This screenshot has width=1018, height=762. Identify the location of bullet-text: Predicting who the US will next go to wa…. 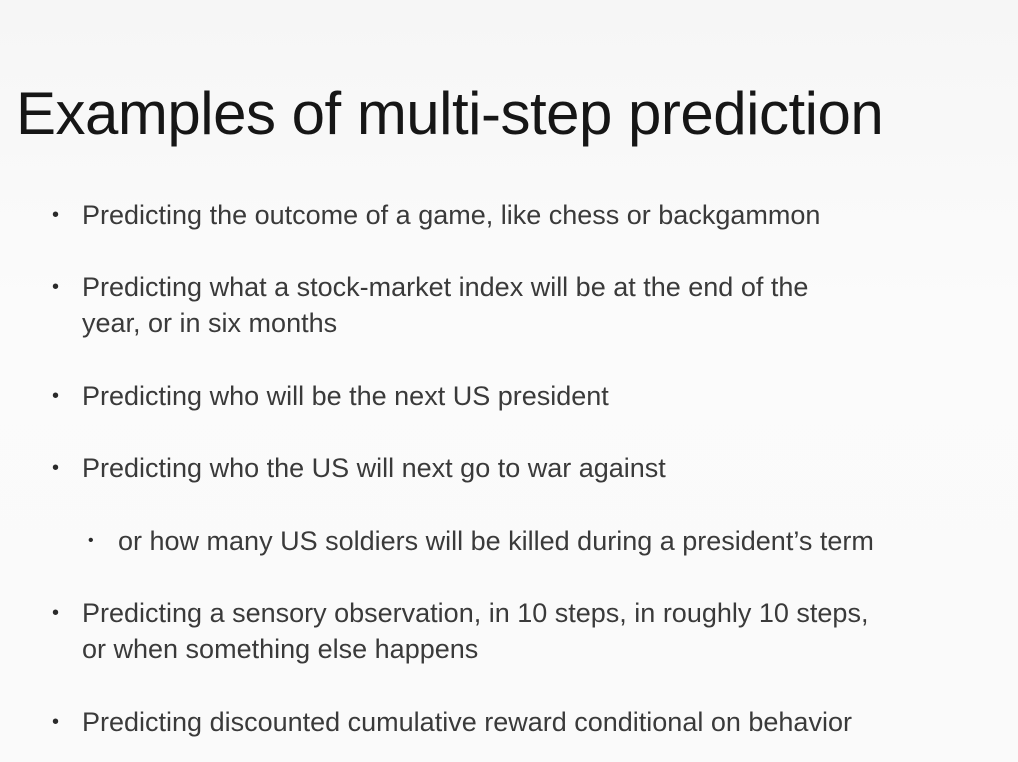
(374, 468).